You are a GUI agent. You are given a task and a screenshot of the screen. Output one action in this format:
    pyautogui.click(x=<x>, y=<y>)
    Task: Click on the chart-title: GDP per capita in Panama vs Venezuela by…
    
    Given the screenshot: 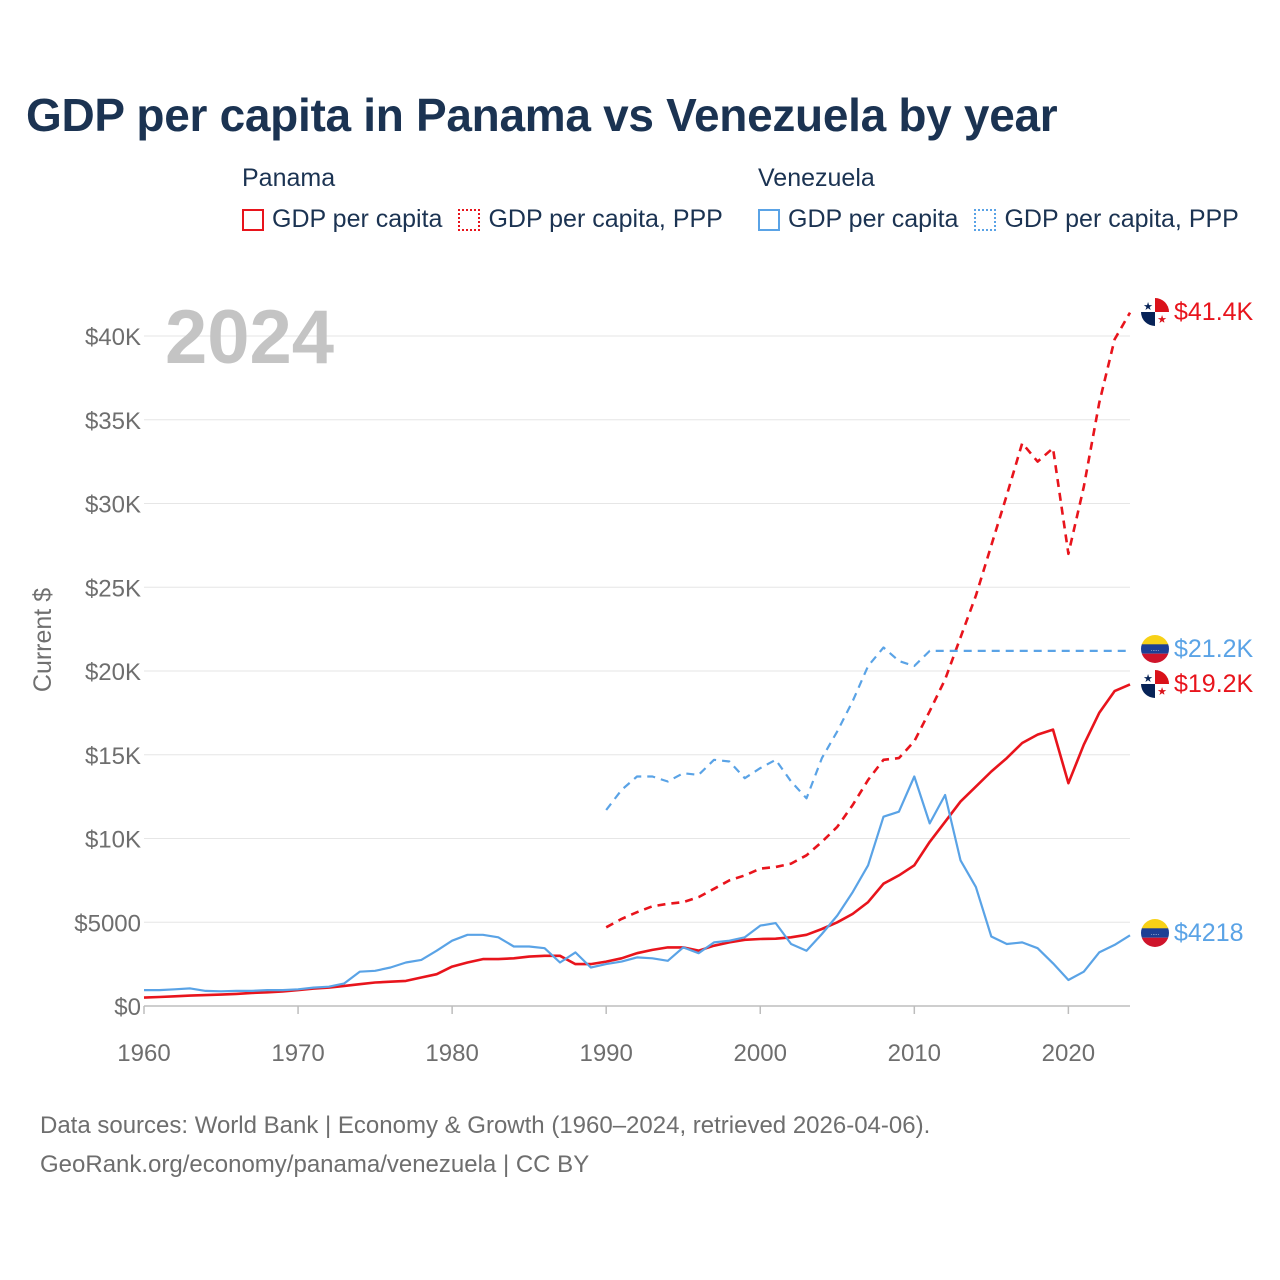 What is the action you would take?
    pyautogui.click(x=542, y=115)
    